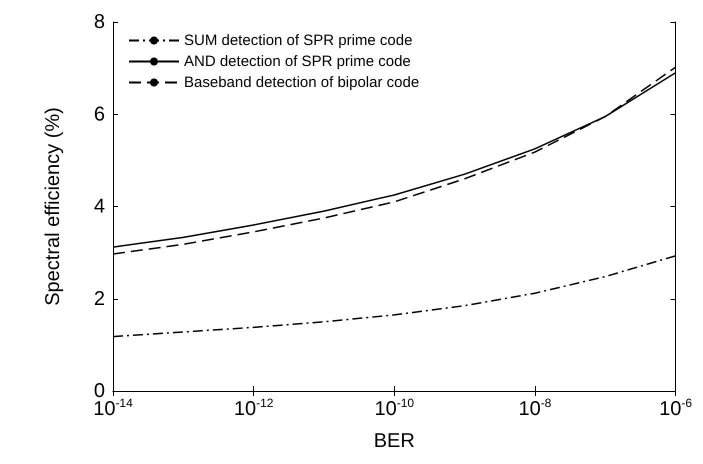  I want to click on x-axis-title: BER, so click(394, 441).